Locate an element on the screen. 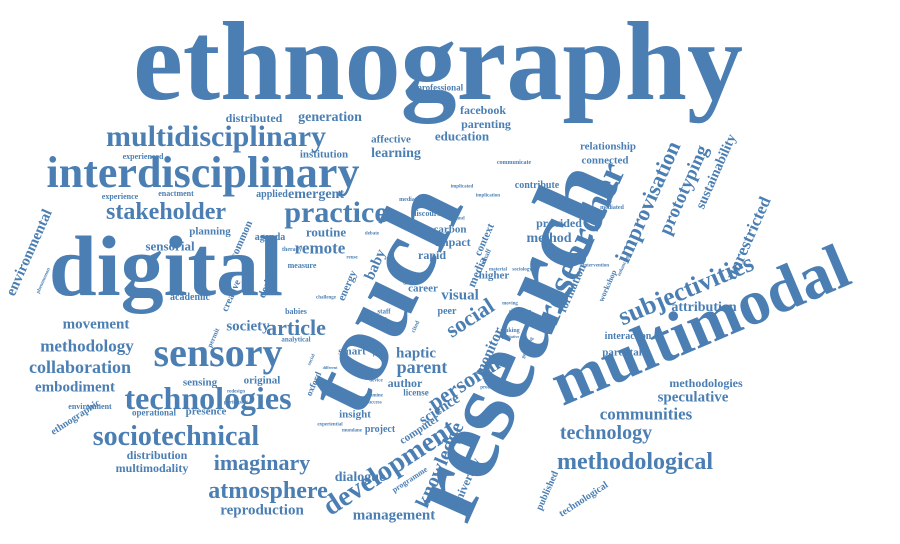 The image size is (900, 544). word-methodological: methodological is located at coordinates (635, 462).